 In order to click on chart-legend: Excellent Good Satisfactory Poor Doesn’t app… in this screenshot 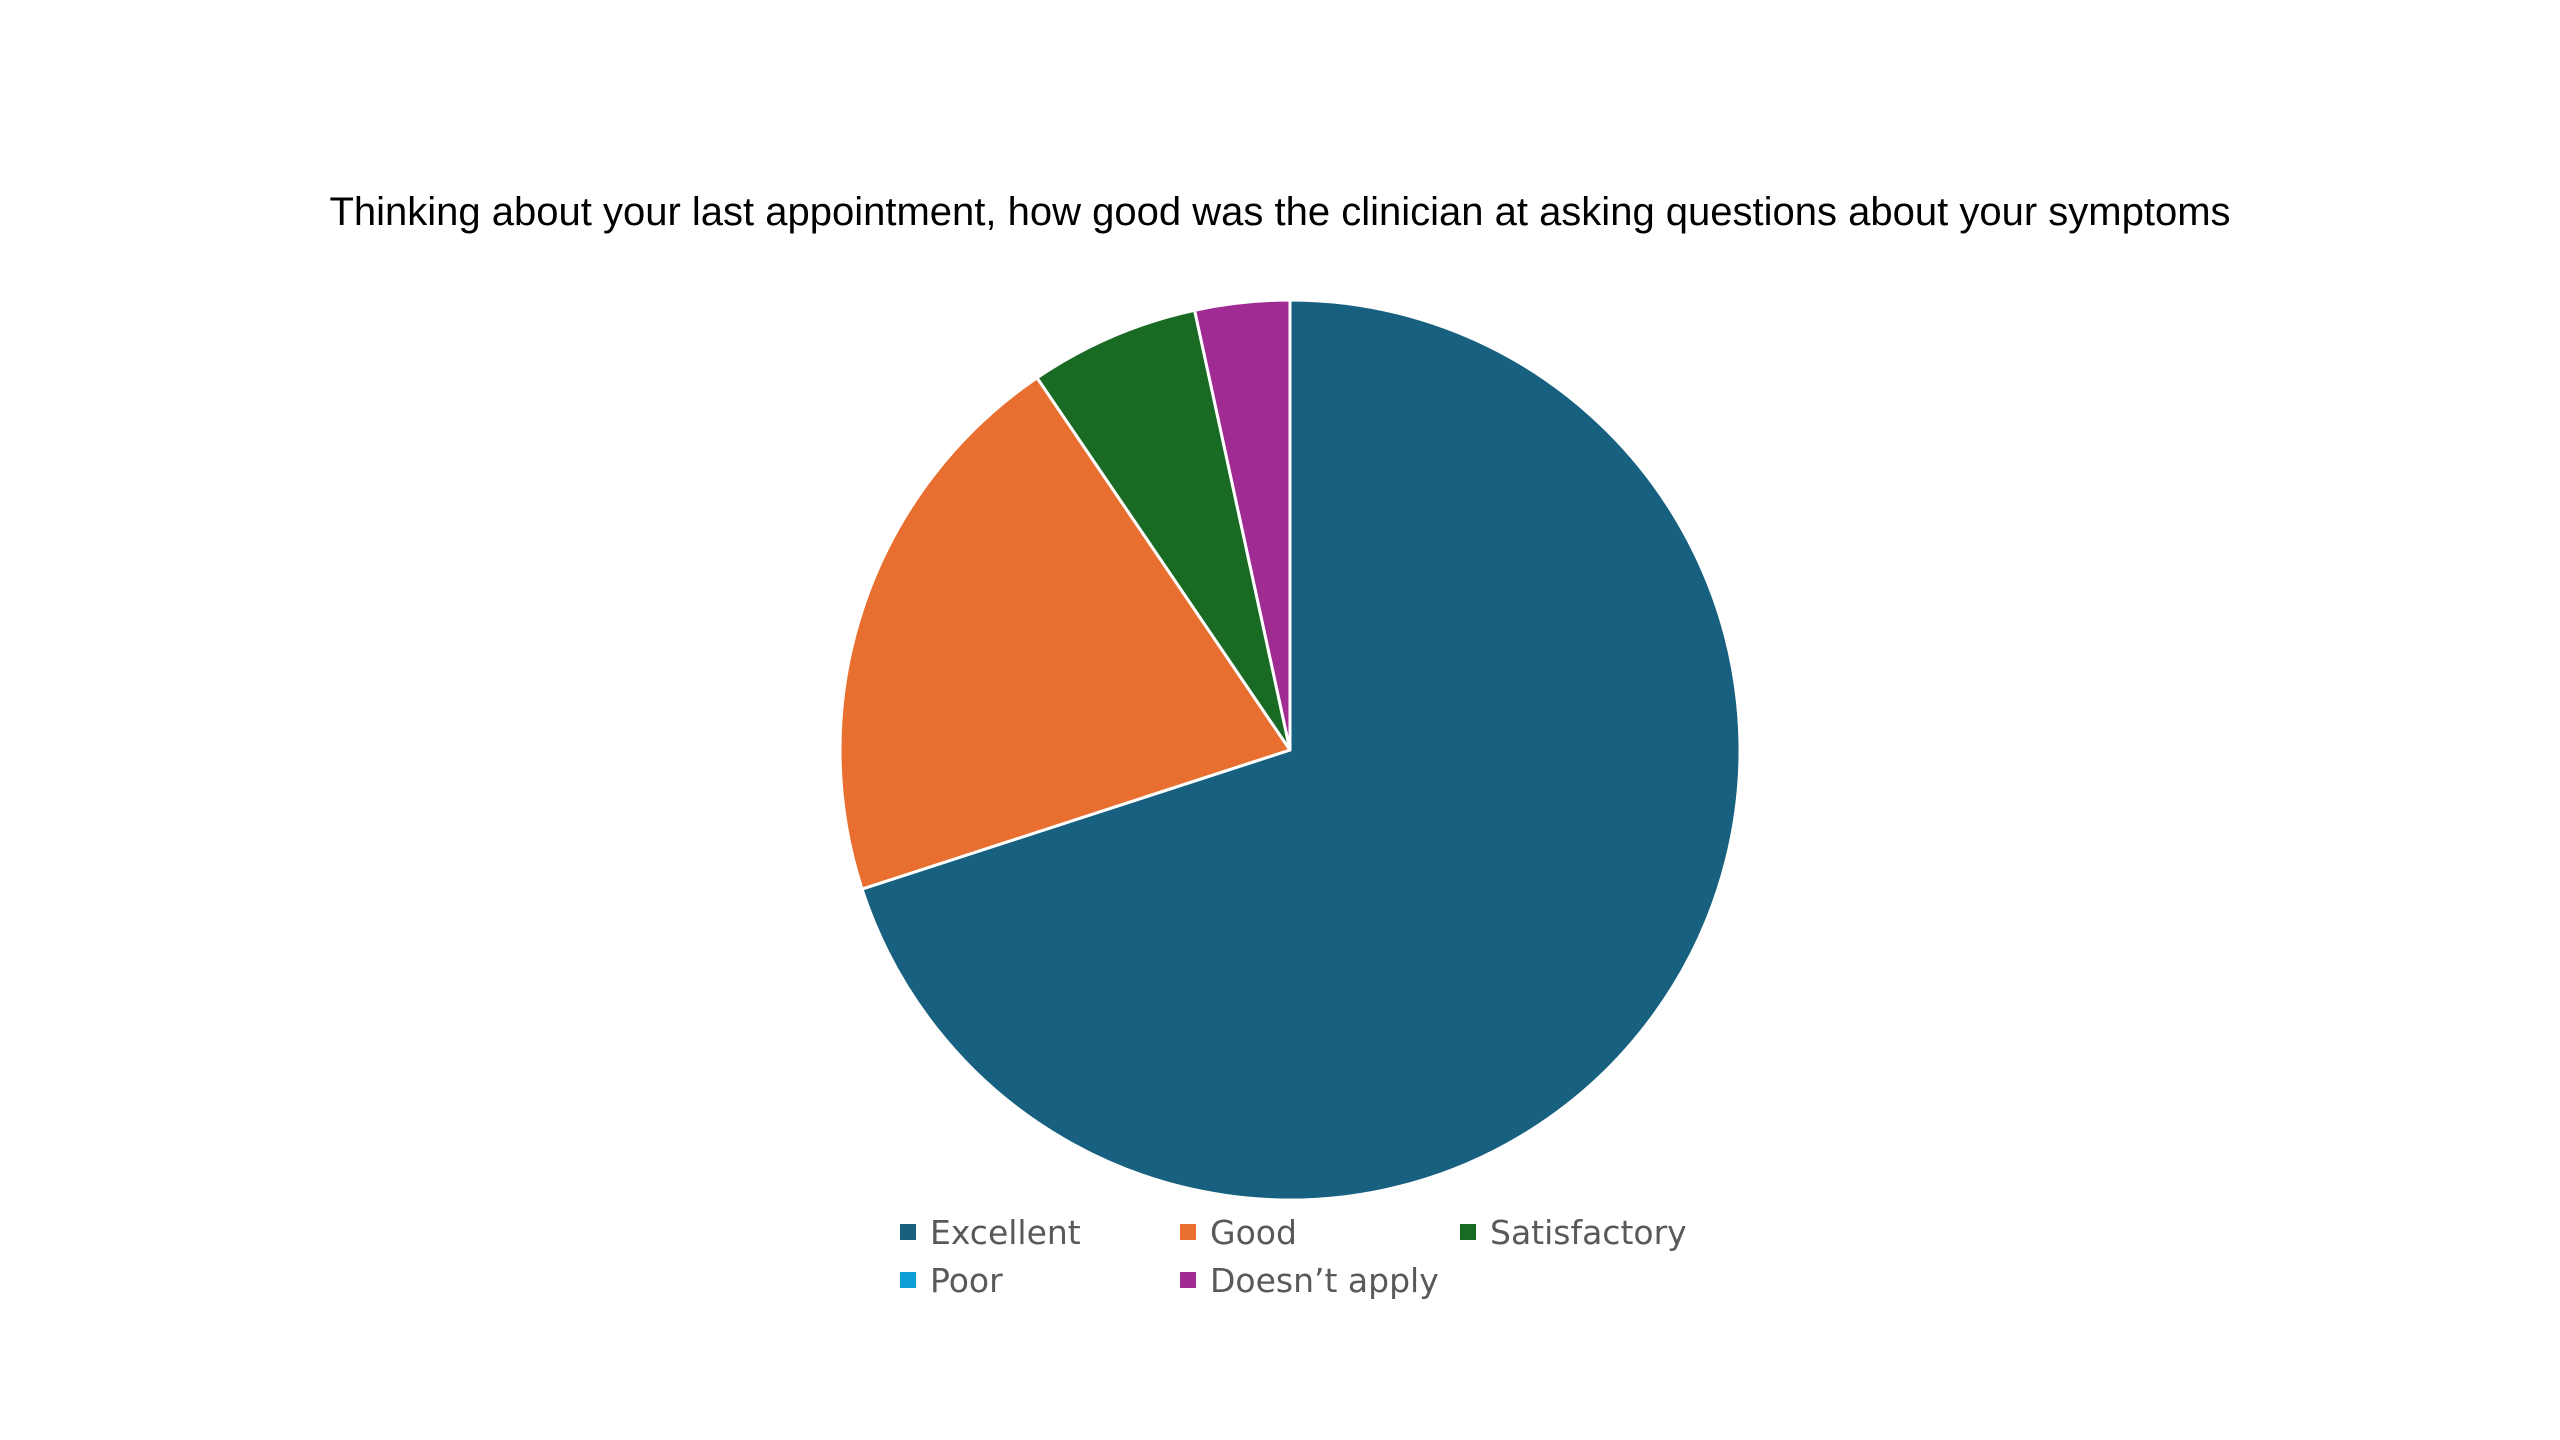, I will do `click(1350, 1256)`.